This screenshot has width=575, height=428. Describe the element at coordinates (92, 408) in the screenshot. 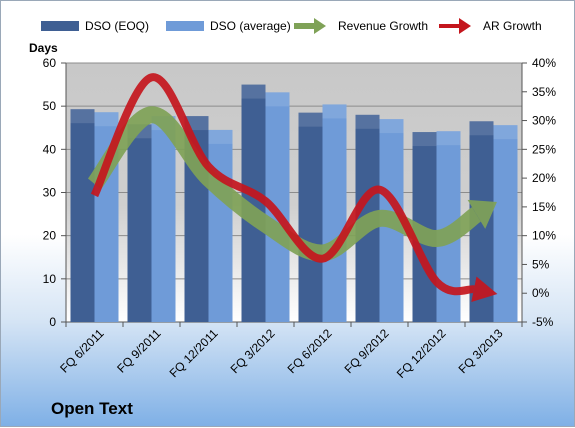

I see `company-name: Open Text` at that location.